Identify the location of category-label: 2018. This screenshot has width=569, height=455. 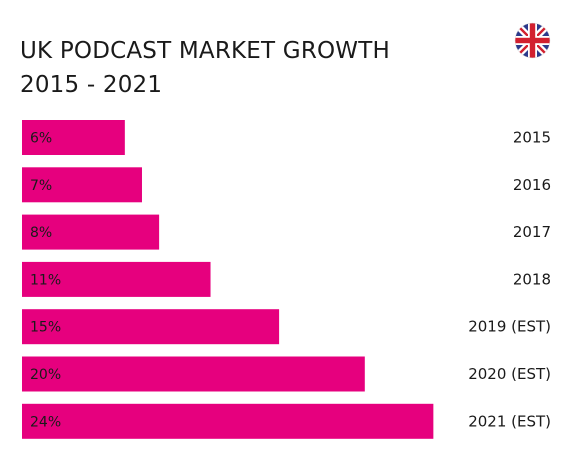
(532, 279).